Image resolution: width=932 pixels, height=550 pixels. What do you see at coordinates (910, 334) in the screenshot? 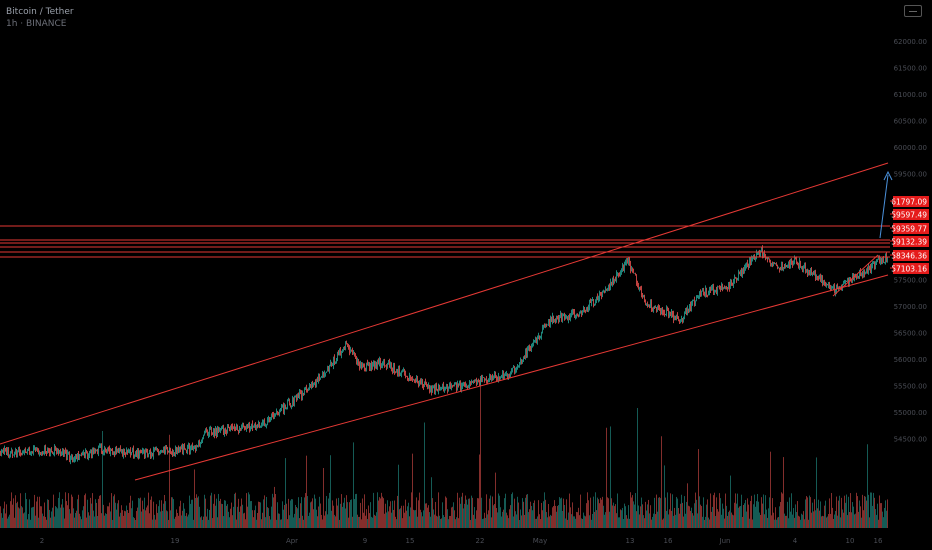
I see `y-tick-label: 56500.00` at bounding box center [910, 334].